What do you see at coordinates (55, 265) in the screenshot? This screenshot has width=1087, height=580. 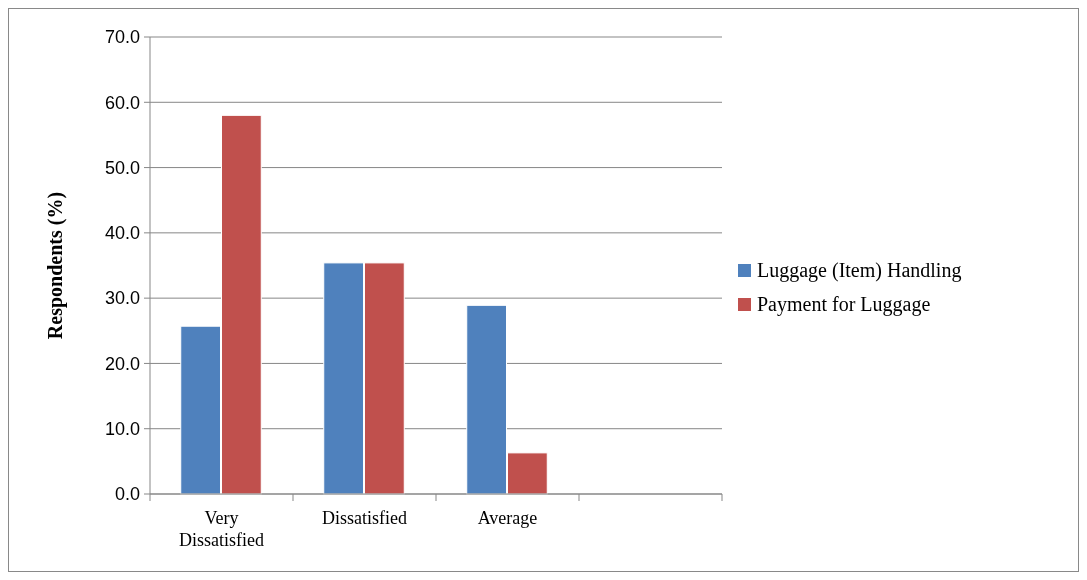 I see `y-axis-title: Respondents (%)` at bounding box center [55, 265].